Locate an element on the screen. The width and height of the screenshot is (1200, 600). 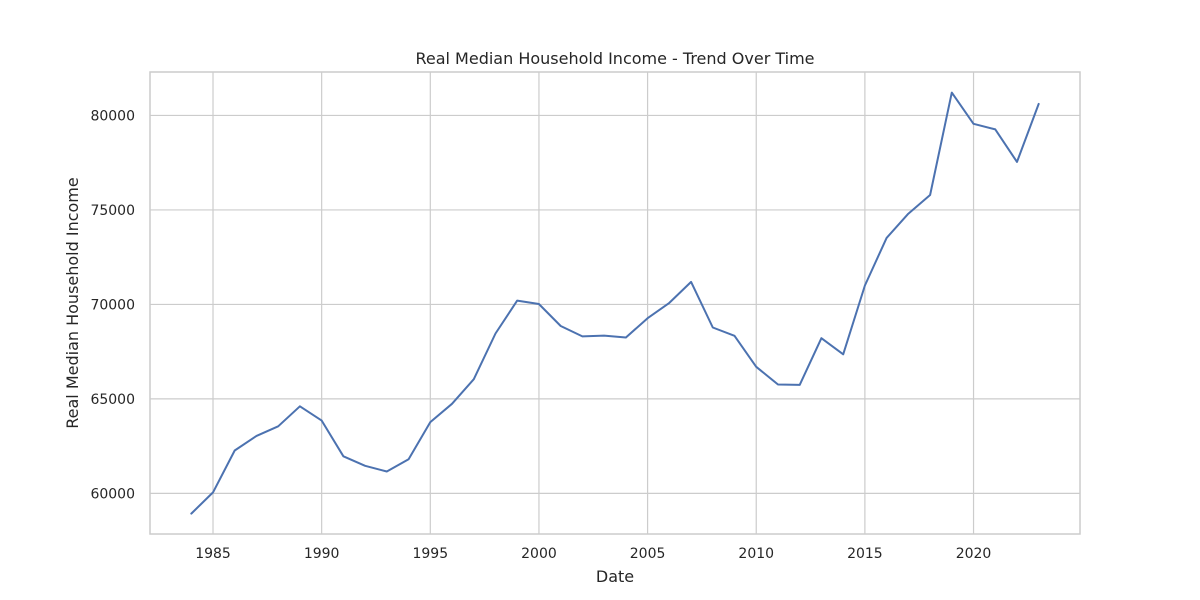
x-tick-label: 2005 is located at coordinates (648, 554).